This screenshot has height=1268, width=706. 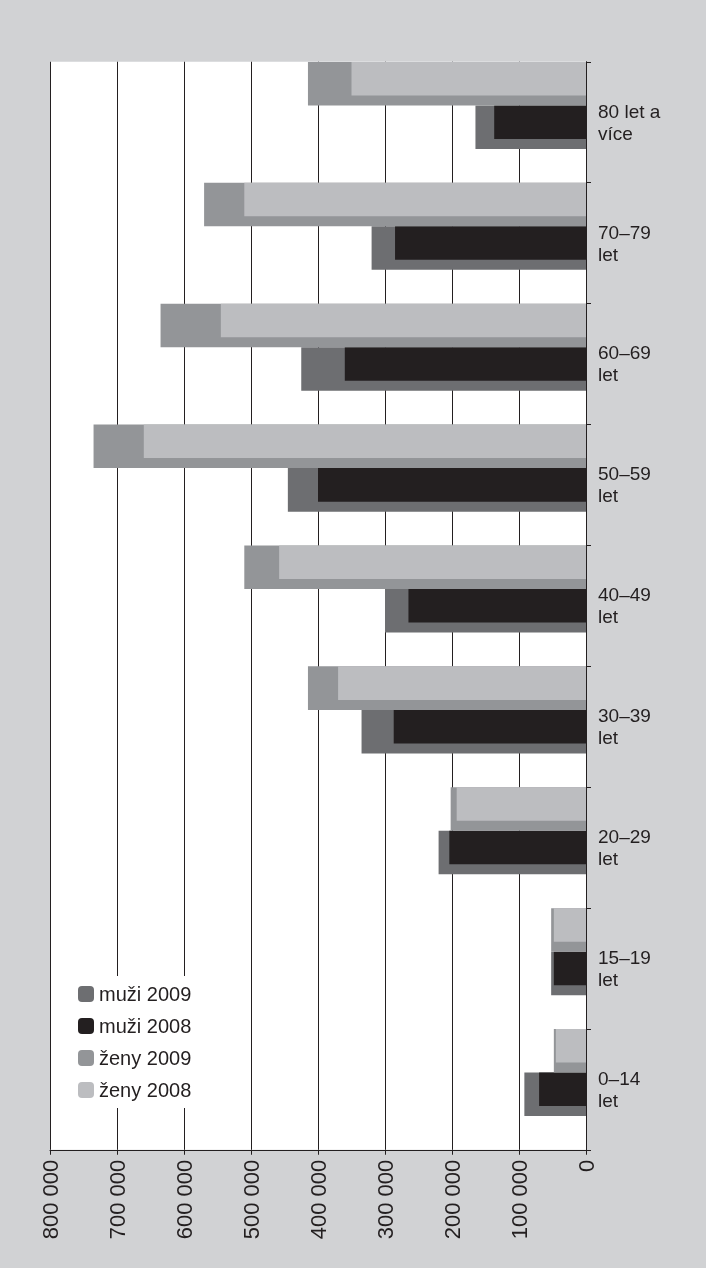 I want to click on x-tick-label: 200 000, so click(x=452, y=1199).